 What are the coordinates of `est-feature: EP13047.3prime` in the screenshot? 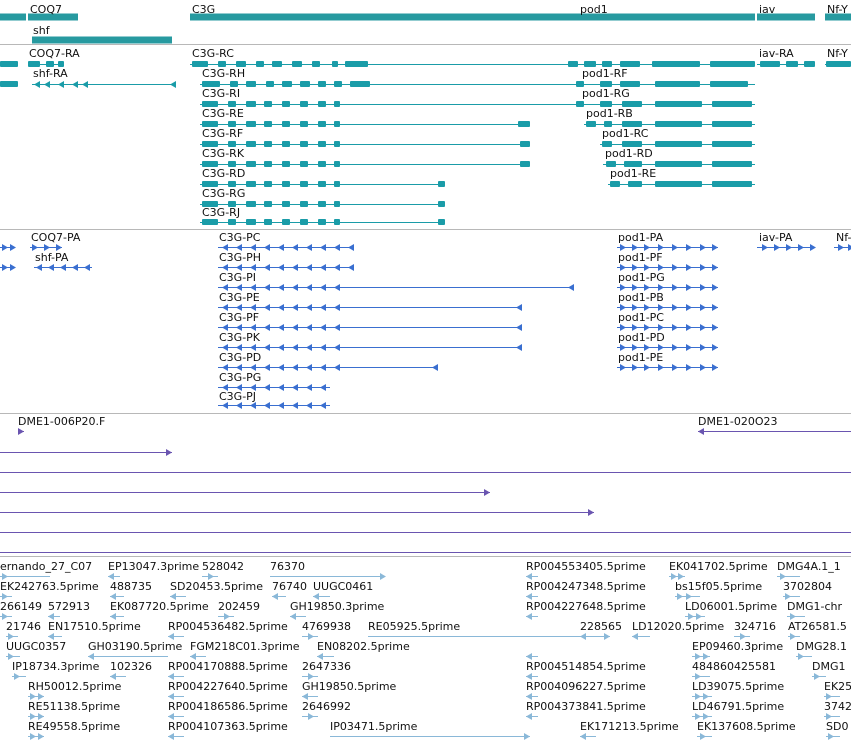 It's located at (153, 570).